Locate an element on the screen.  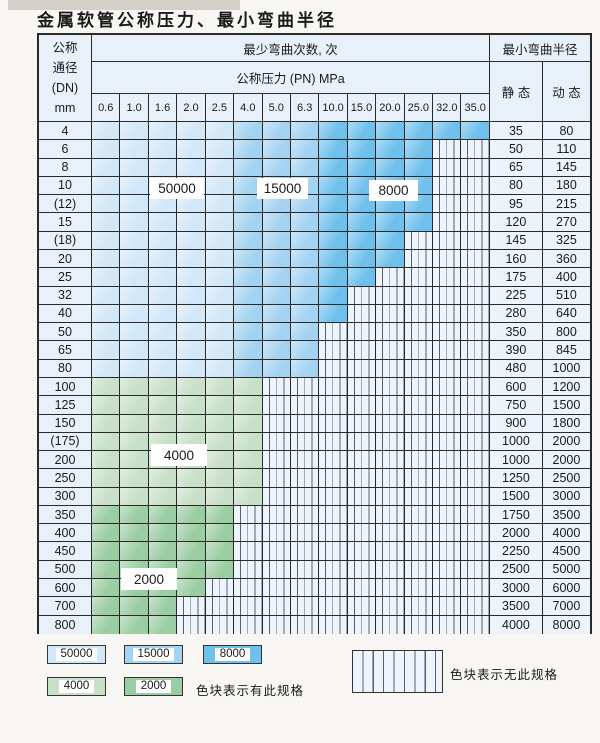
legend-swatch: 2000 is located at coordinates (153, 686).